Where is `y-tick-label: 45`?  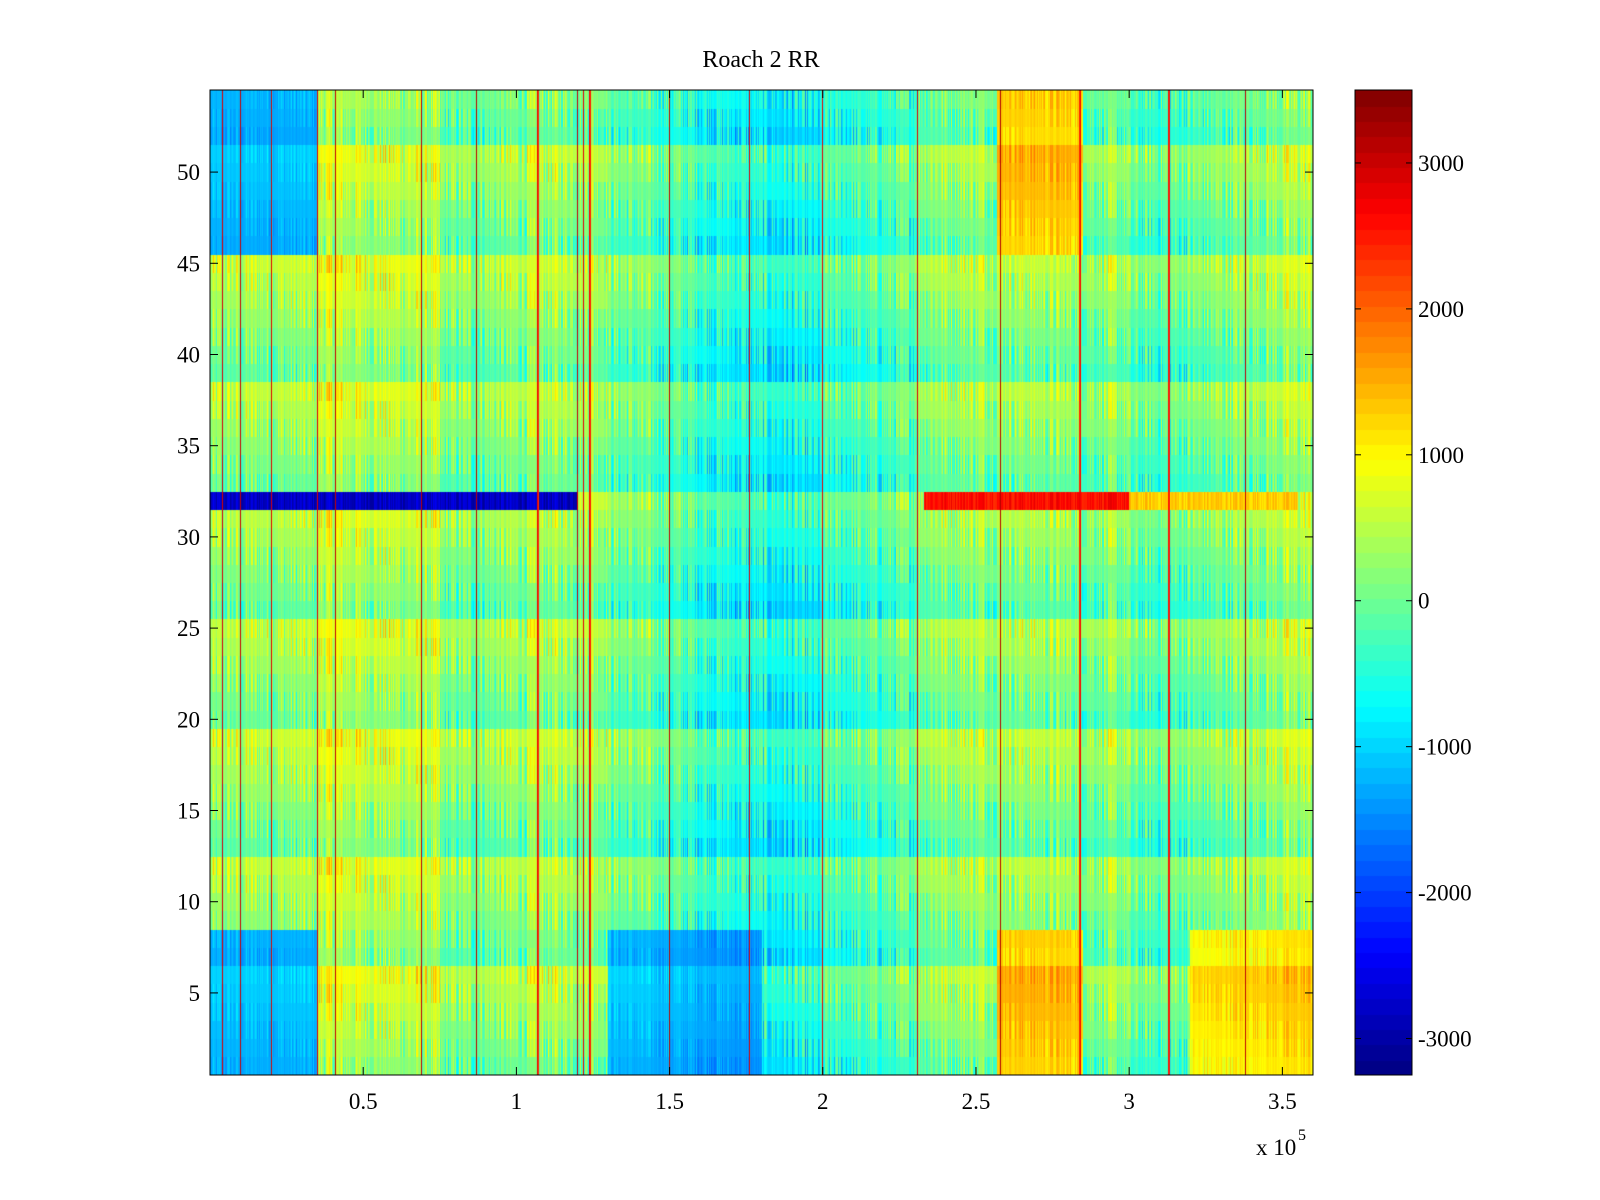
y-tick-label: 45 is located at coordinates (188, 263).